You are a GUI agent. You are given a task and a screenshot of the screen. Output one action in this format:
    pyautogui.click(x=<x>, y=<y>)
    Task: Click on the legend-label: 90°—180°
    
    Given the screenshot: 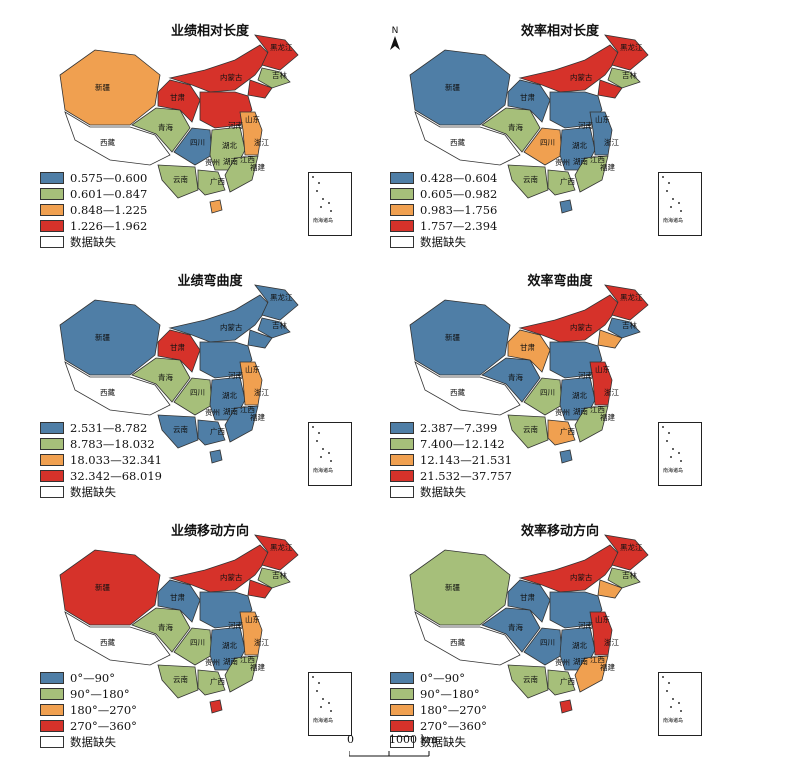 What is the action you would take?
    pyautogui.click(x=450, y=694)
    